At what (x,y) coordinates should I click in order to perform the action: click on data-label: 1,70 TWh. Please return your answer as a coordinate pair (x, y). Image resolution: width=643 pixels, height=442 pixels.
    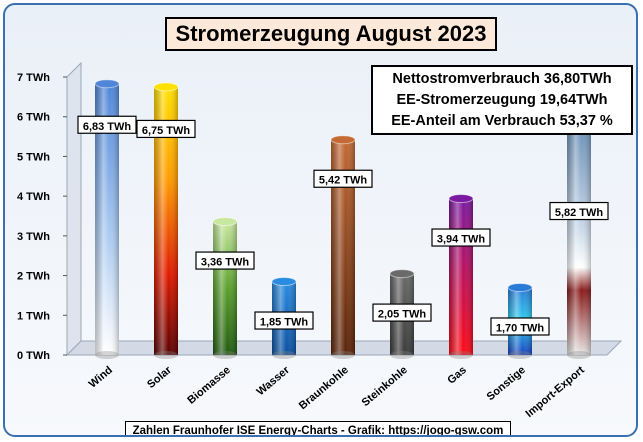
    Looking at the image, I should click on (520, 328).